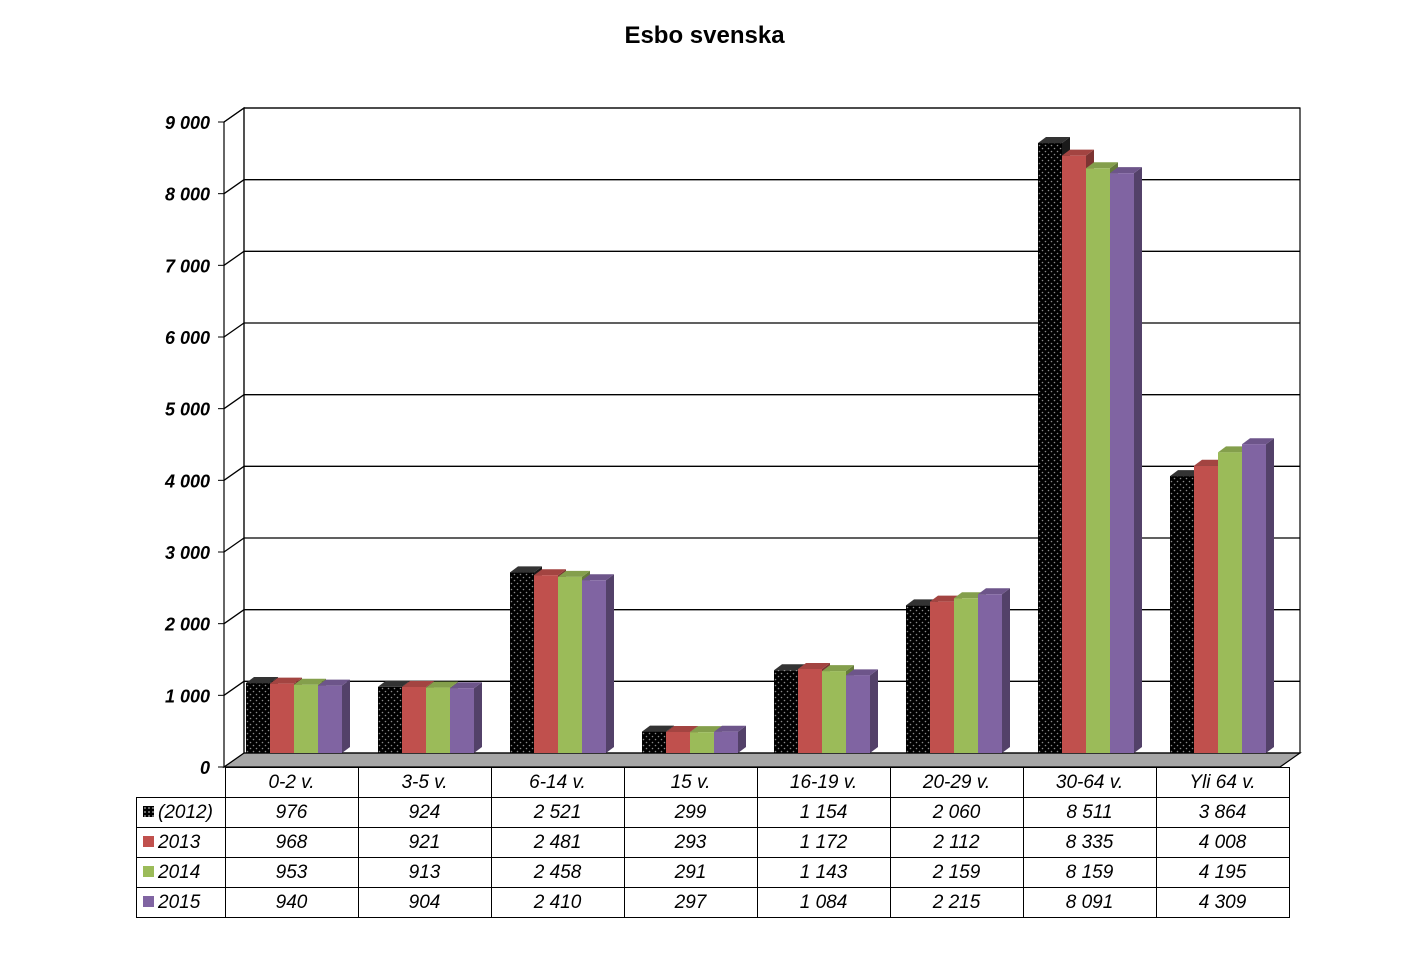  Describe the element at coordinates (762, 760) in the screenshot. I see `plot-floor` at that location.